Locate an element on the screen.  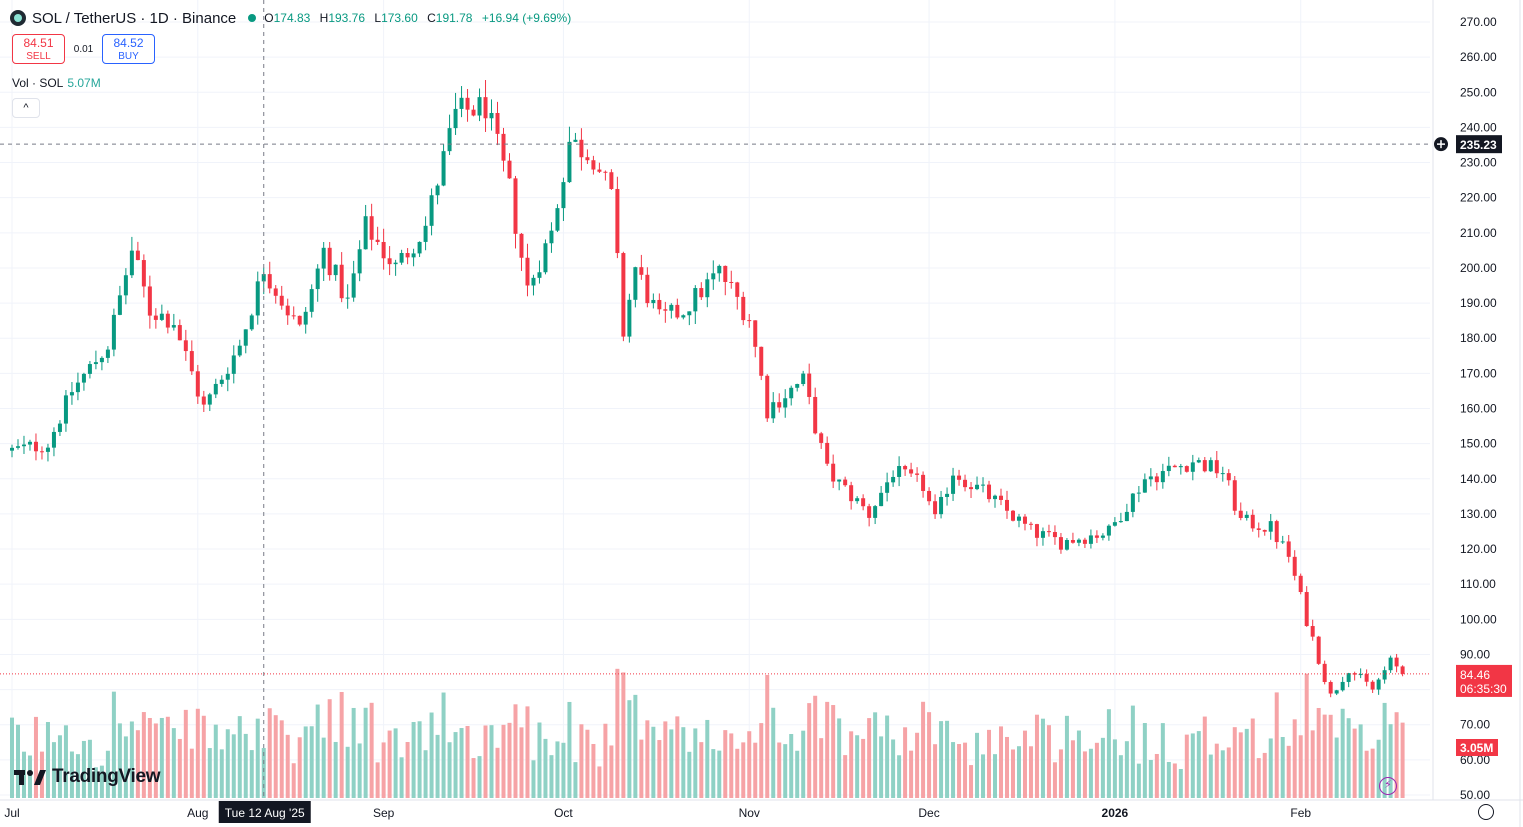
time-tick-label: Oct is located at coordinates (563, 813).